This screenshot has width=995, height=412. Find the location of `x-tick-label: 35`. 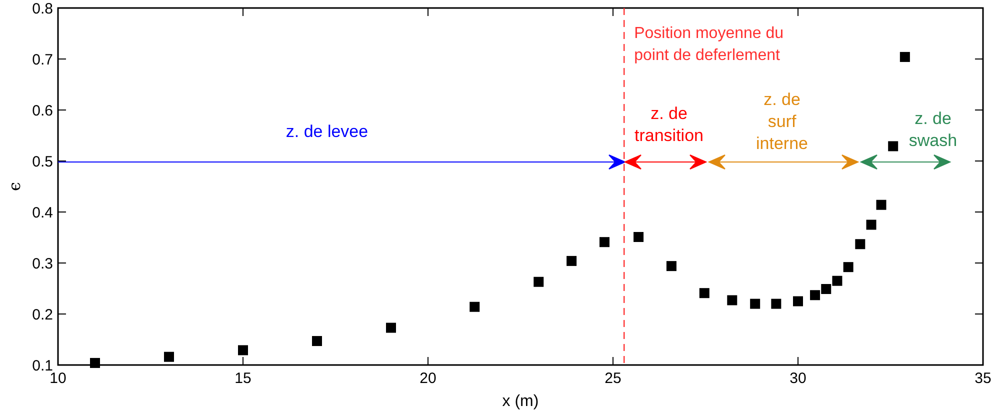

x-tick-label: 35 is located at coordinates (983, 378).